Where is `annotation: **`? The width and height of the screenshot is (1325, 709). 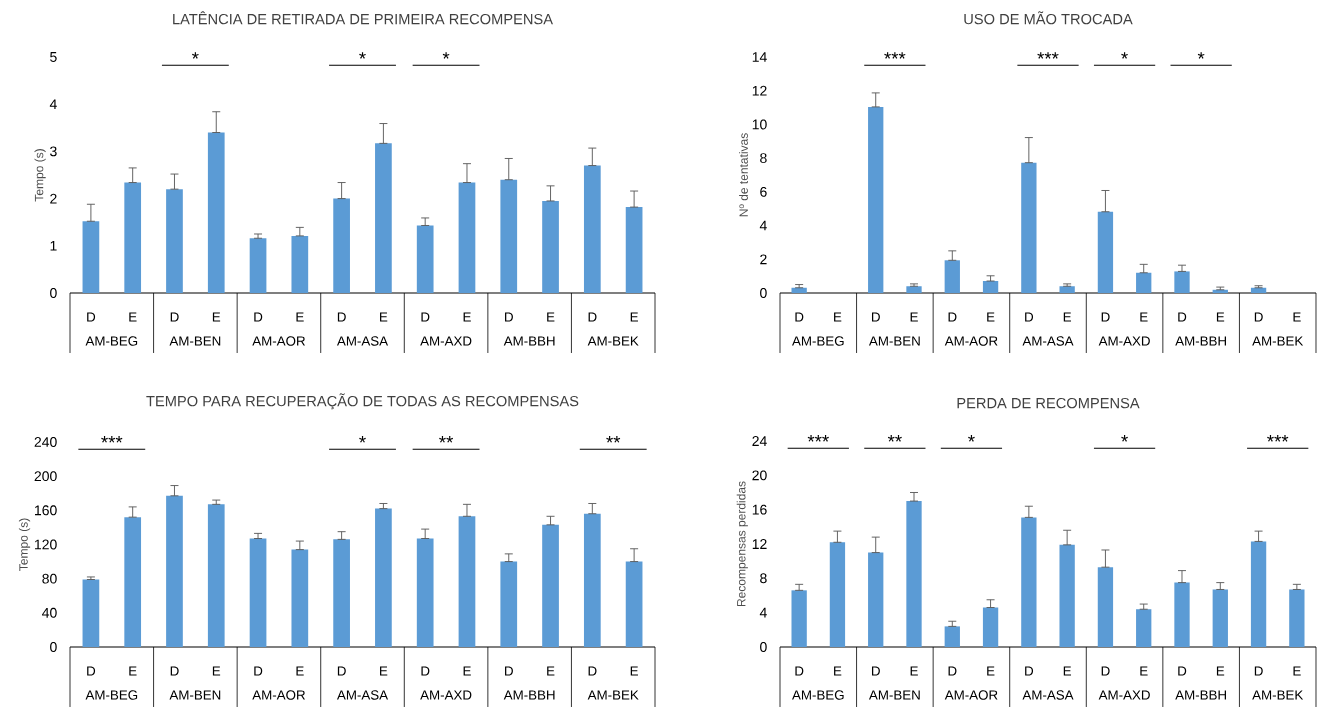
annotation: ** is located at coordinates (446, 439).